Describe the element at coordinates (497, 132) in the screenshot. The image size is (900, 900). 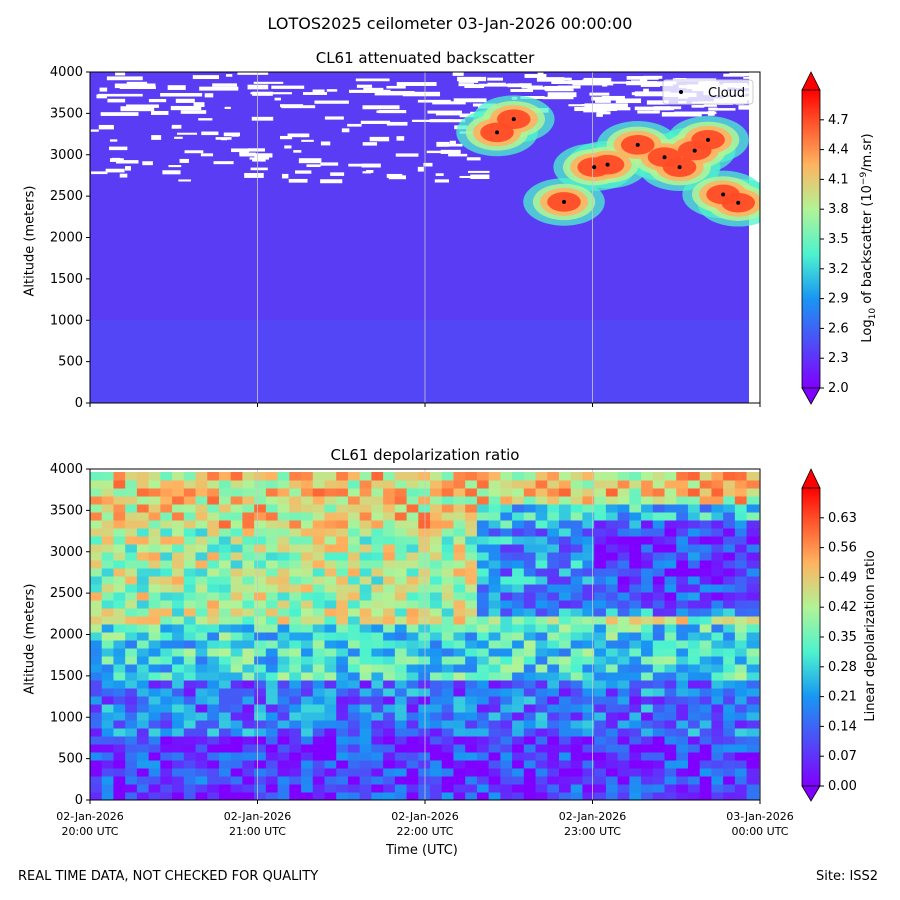
I see `cloud-point` at that location.